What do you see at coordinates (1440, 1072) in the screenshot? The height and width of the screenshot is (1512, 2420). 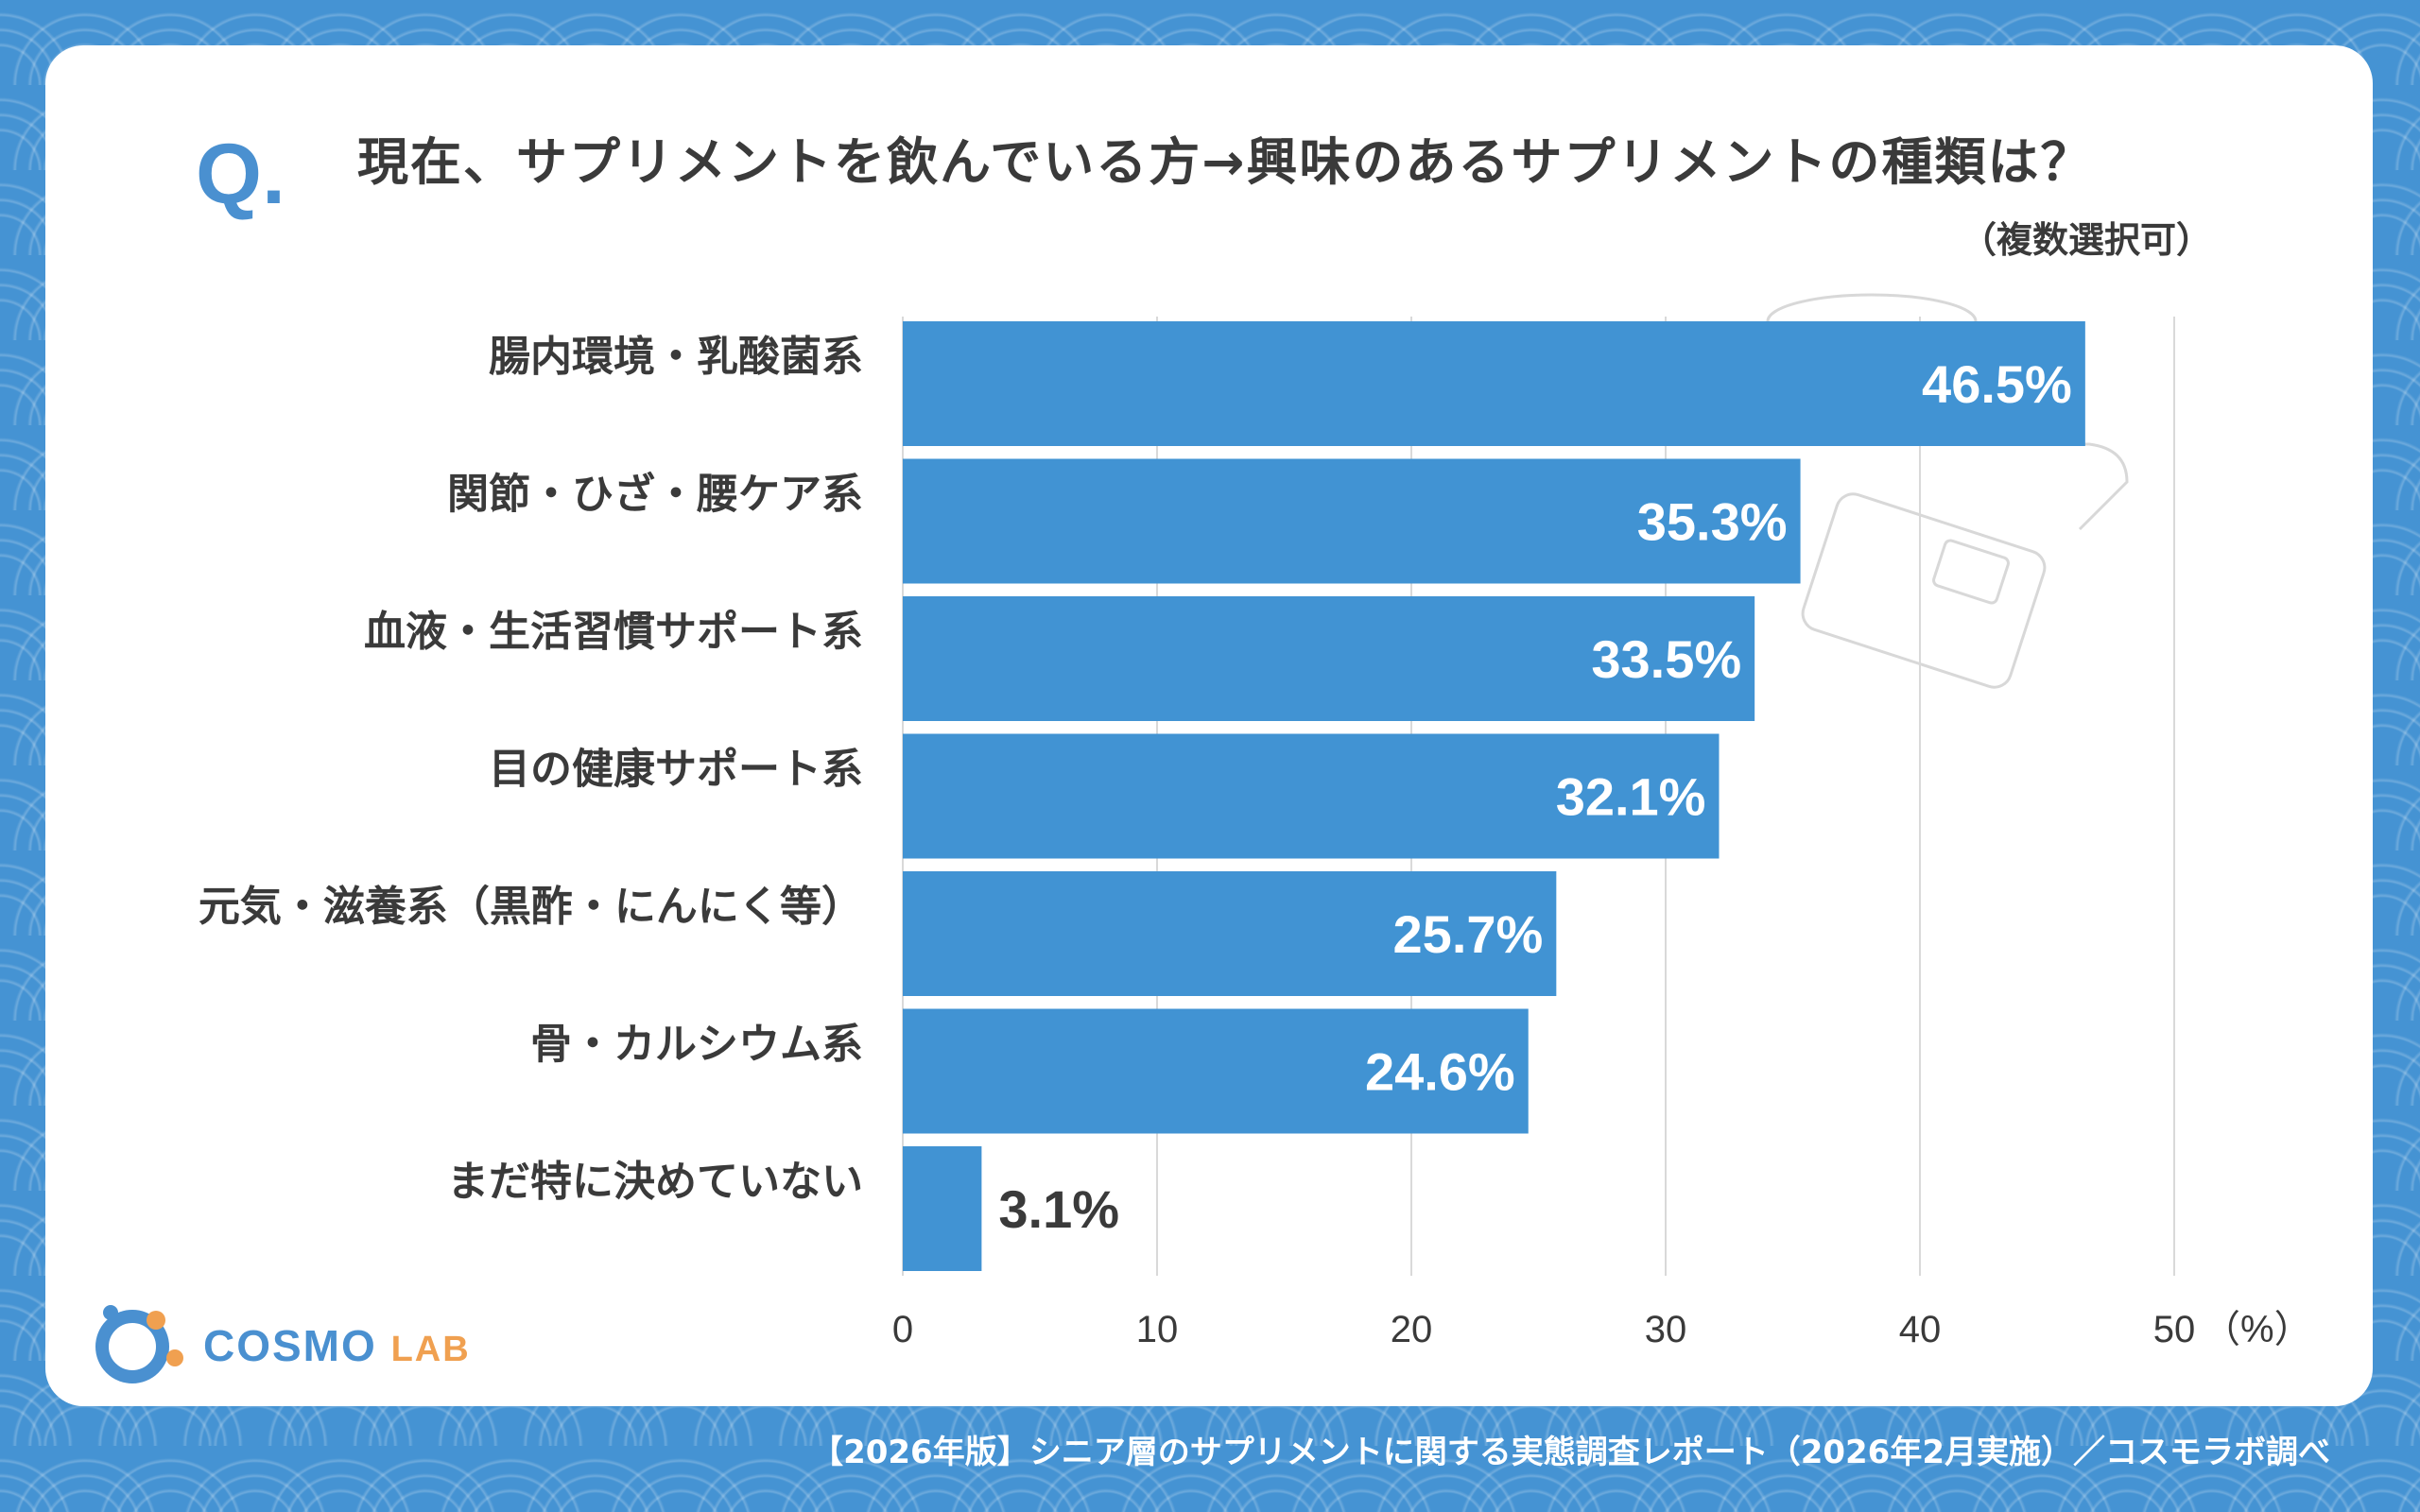 I see `value-label: 24.6%` at bounding box center [1440, 1072].